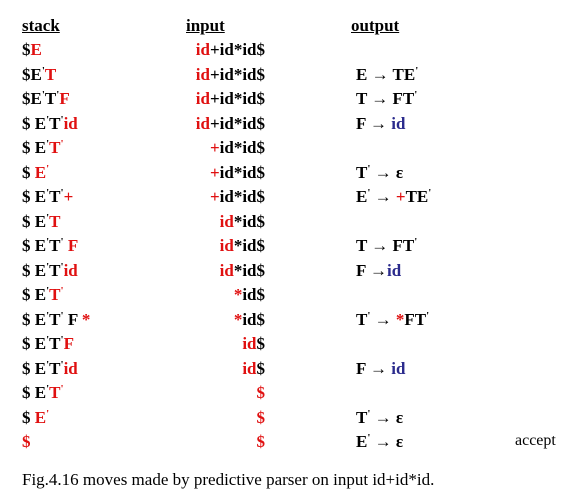 The height and width of the screenshot is (504, 579). Describe the element at coordinates (249, 221) in the screenshot. I see `symbol-segment: *id$` at that location.